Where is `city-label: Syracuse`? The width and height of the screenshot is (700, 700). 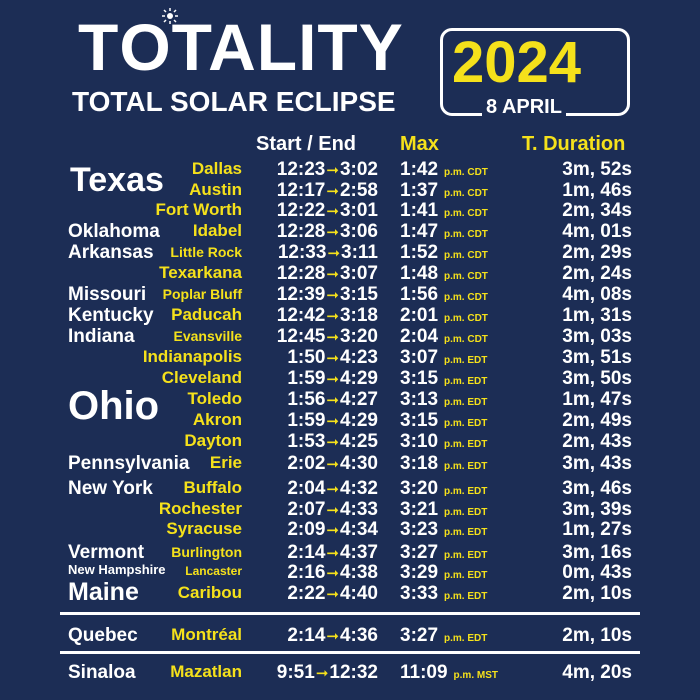
city-label: Syracuse is located at coordinates (204, 528).